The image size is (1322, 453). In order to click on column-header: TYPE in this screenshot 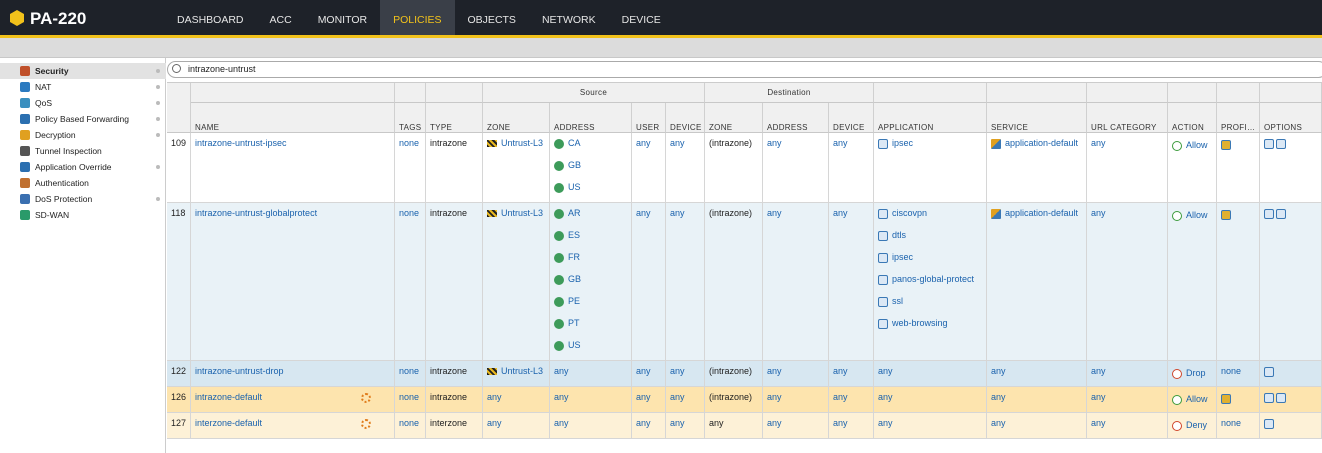, I will do `click(454, 118)`.